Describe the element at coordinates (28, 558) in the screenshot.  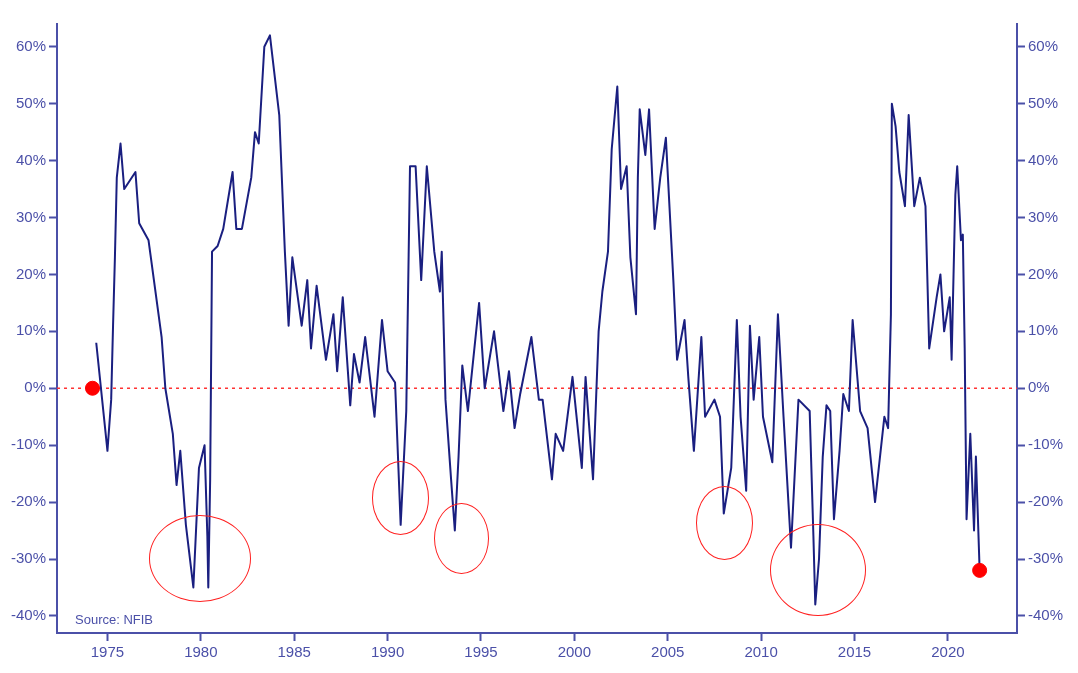
I see `y-tick-label: -30%` at that location.